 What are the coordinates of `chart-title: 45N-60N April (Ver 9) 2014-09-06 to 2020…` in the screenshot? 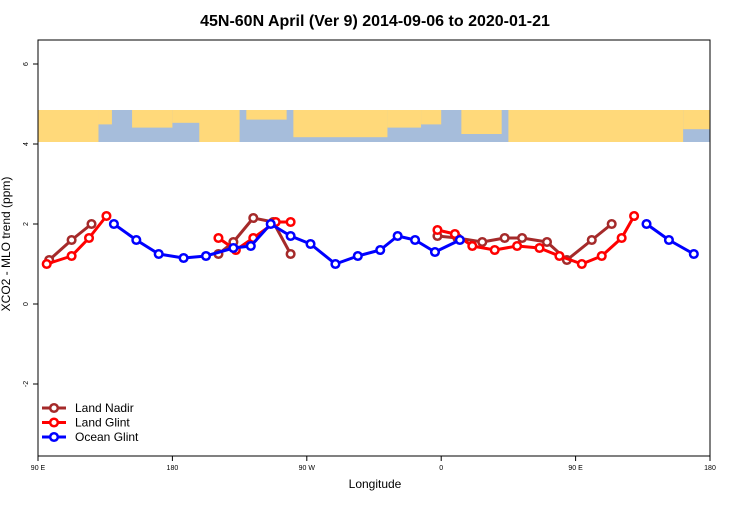 It's located at (375, 21).